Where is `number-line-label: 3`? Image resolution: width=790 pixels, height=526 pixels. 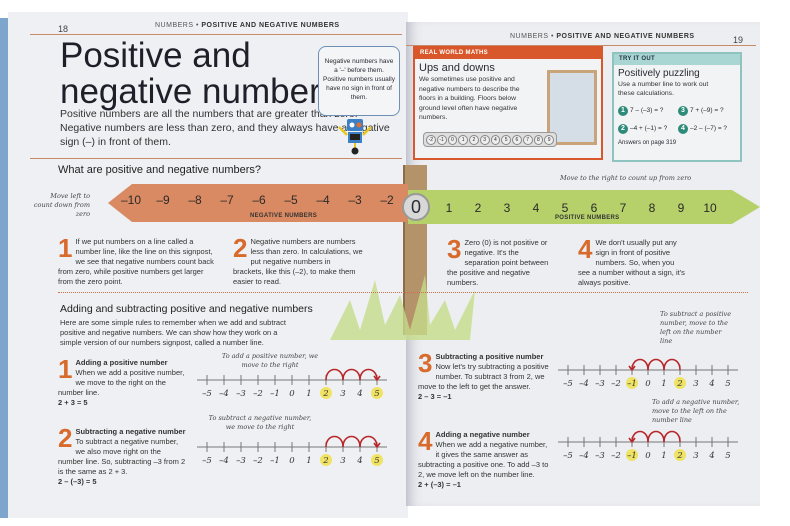 number-line-label: 3 is located at coordinates (695, 456).